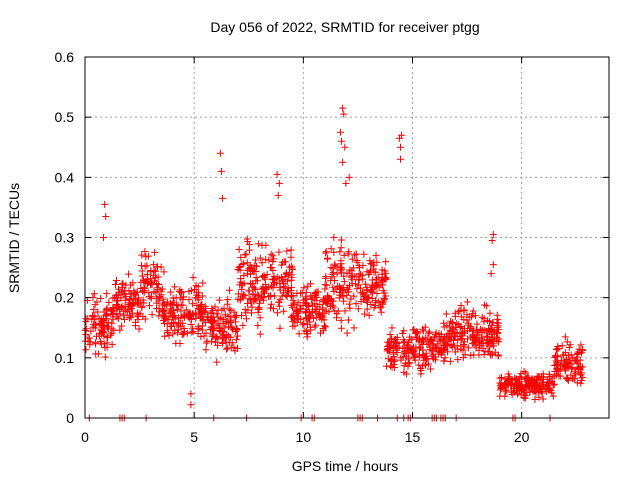 The height and width of the screenshot is (480, 640). Describe the element at coordinates (65, 117) in the screenshot. I see `y-tick-label: 0.5` at that location.